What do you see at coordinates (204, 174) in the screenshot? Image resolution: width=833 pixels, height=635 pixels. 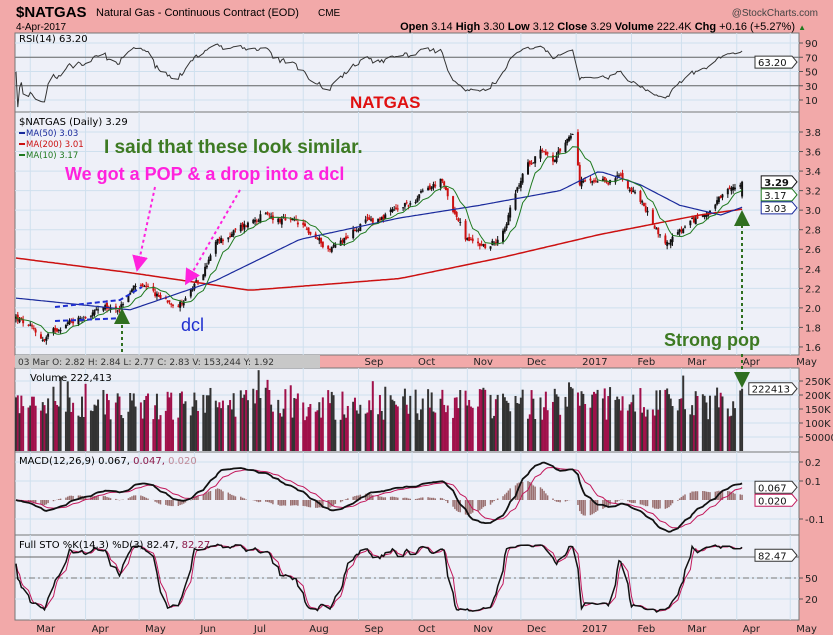 I see `annotation-line2: We got a POP & a drop into a dcl` at bounding box center [204, 174].